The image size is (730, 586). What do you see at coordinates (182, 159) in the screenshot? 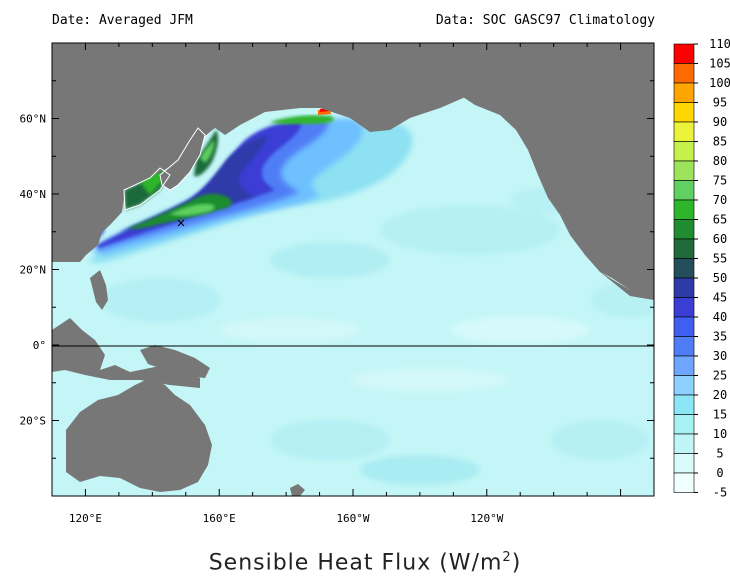
I see `land-japan` at bounding box center [182, 159].